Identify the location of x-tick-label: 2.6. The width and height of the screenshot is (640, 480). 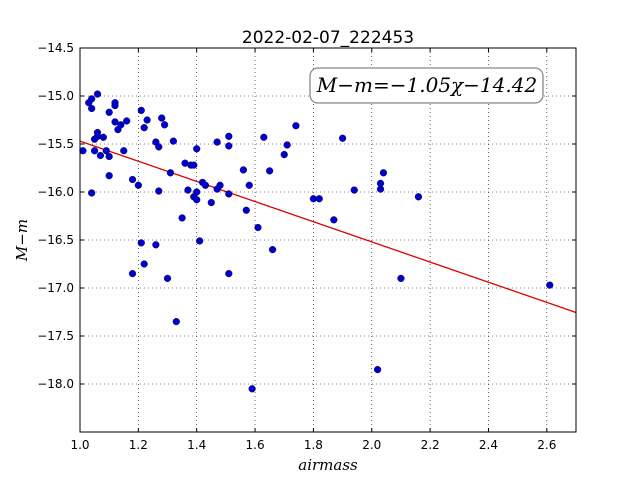
(546, 445).